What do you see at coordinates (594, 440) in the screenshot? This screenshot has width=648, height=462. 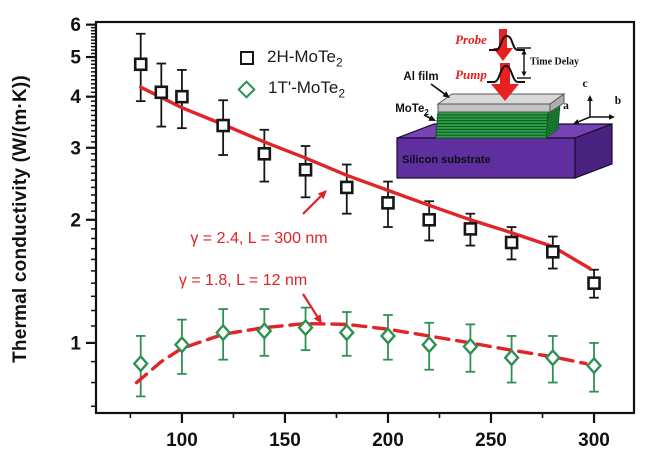 I see `x-tick-label: 300` at bounding box center [594, 440].